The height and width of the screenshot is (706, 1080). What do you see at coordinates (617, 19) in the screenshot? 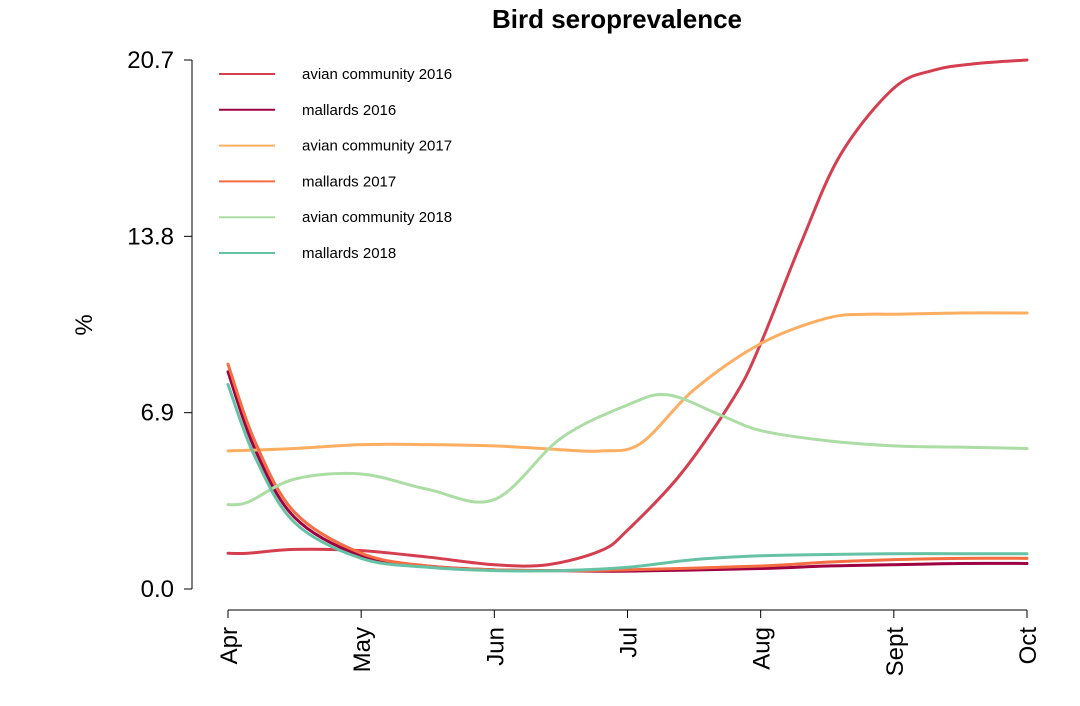
I see `chart-title: Bird seroprevalence` at bounding box center [617, 19].